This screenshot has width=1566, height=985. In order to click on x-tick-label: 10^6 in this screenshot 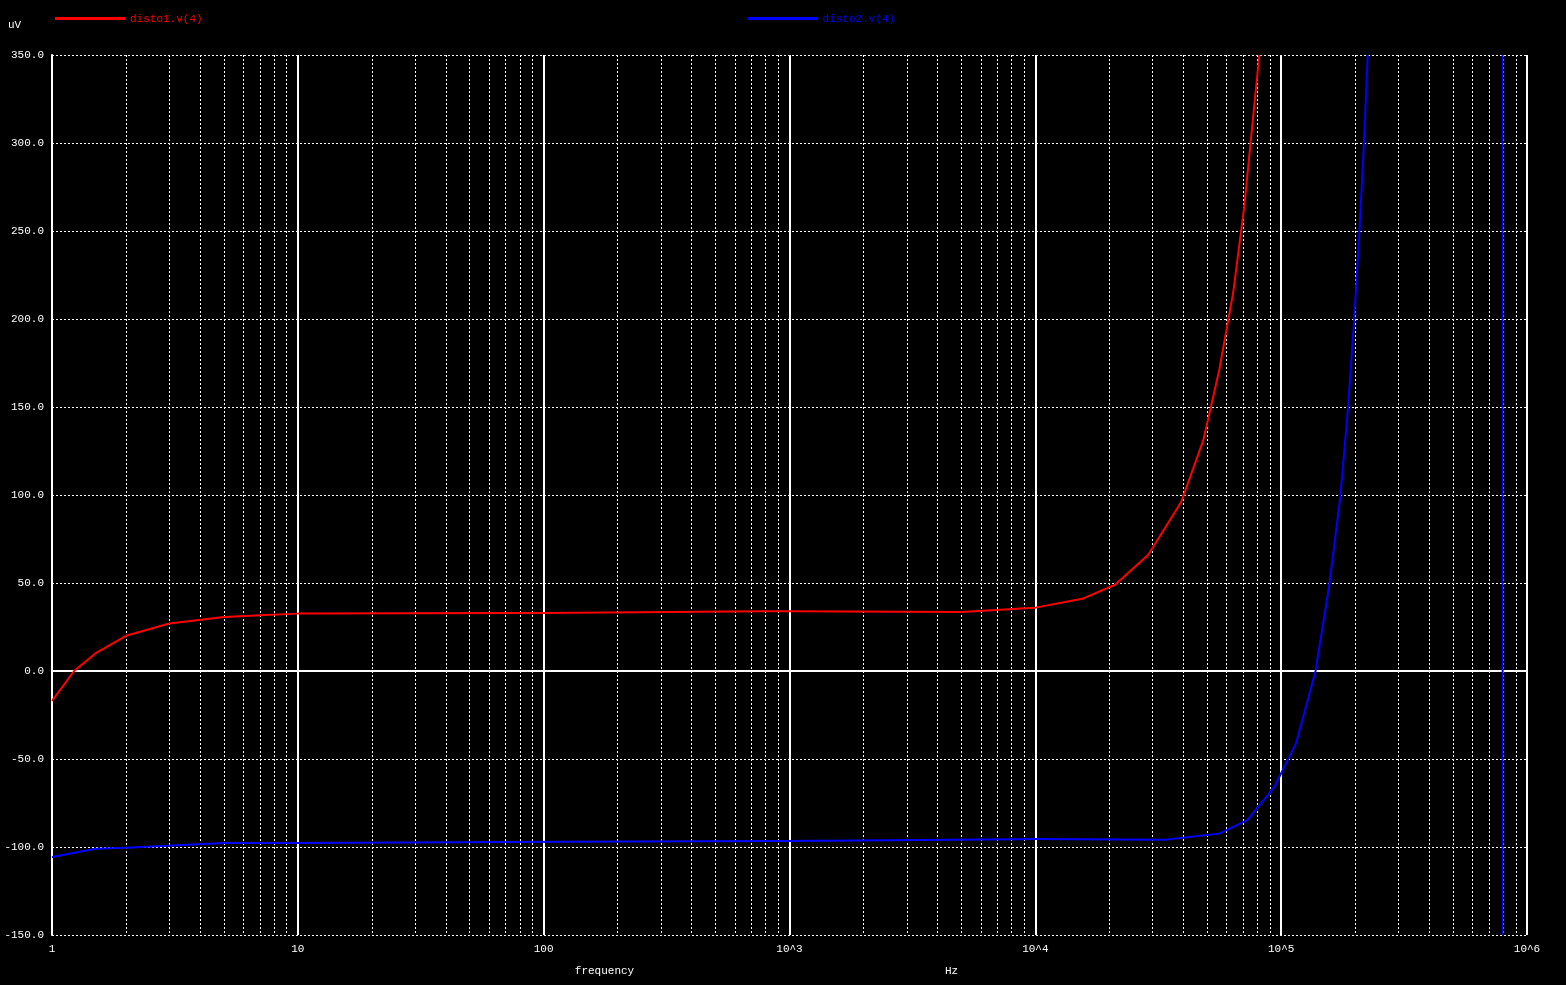, I will do `click(1527, 948)`.